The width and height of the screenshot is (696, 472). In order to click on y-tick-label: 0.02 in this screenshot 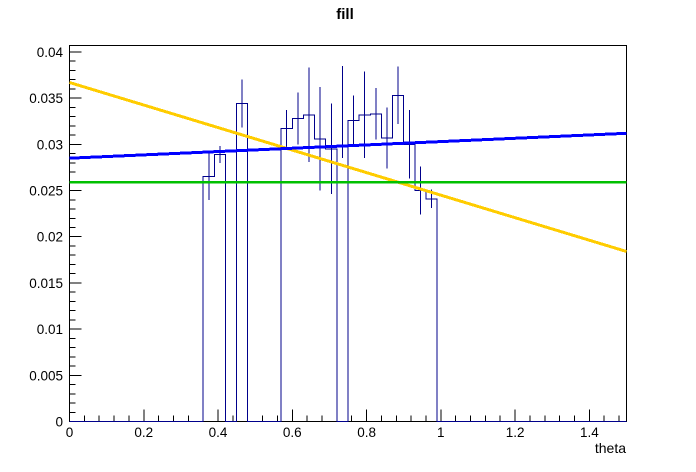, I will do `click(50, 237)`.